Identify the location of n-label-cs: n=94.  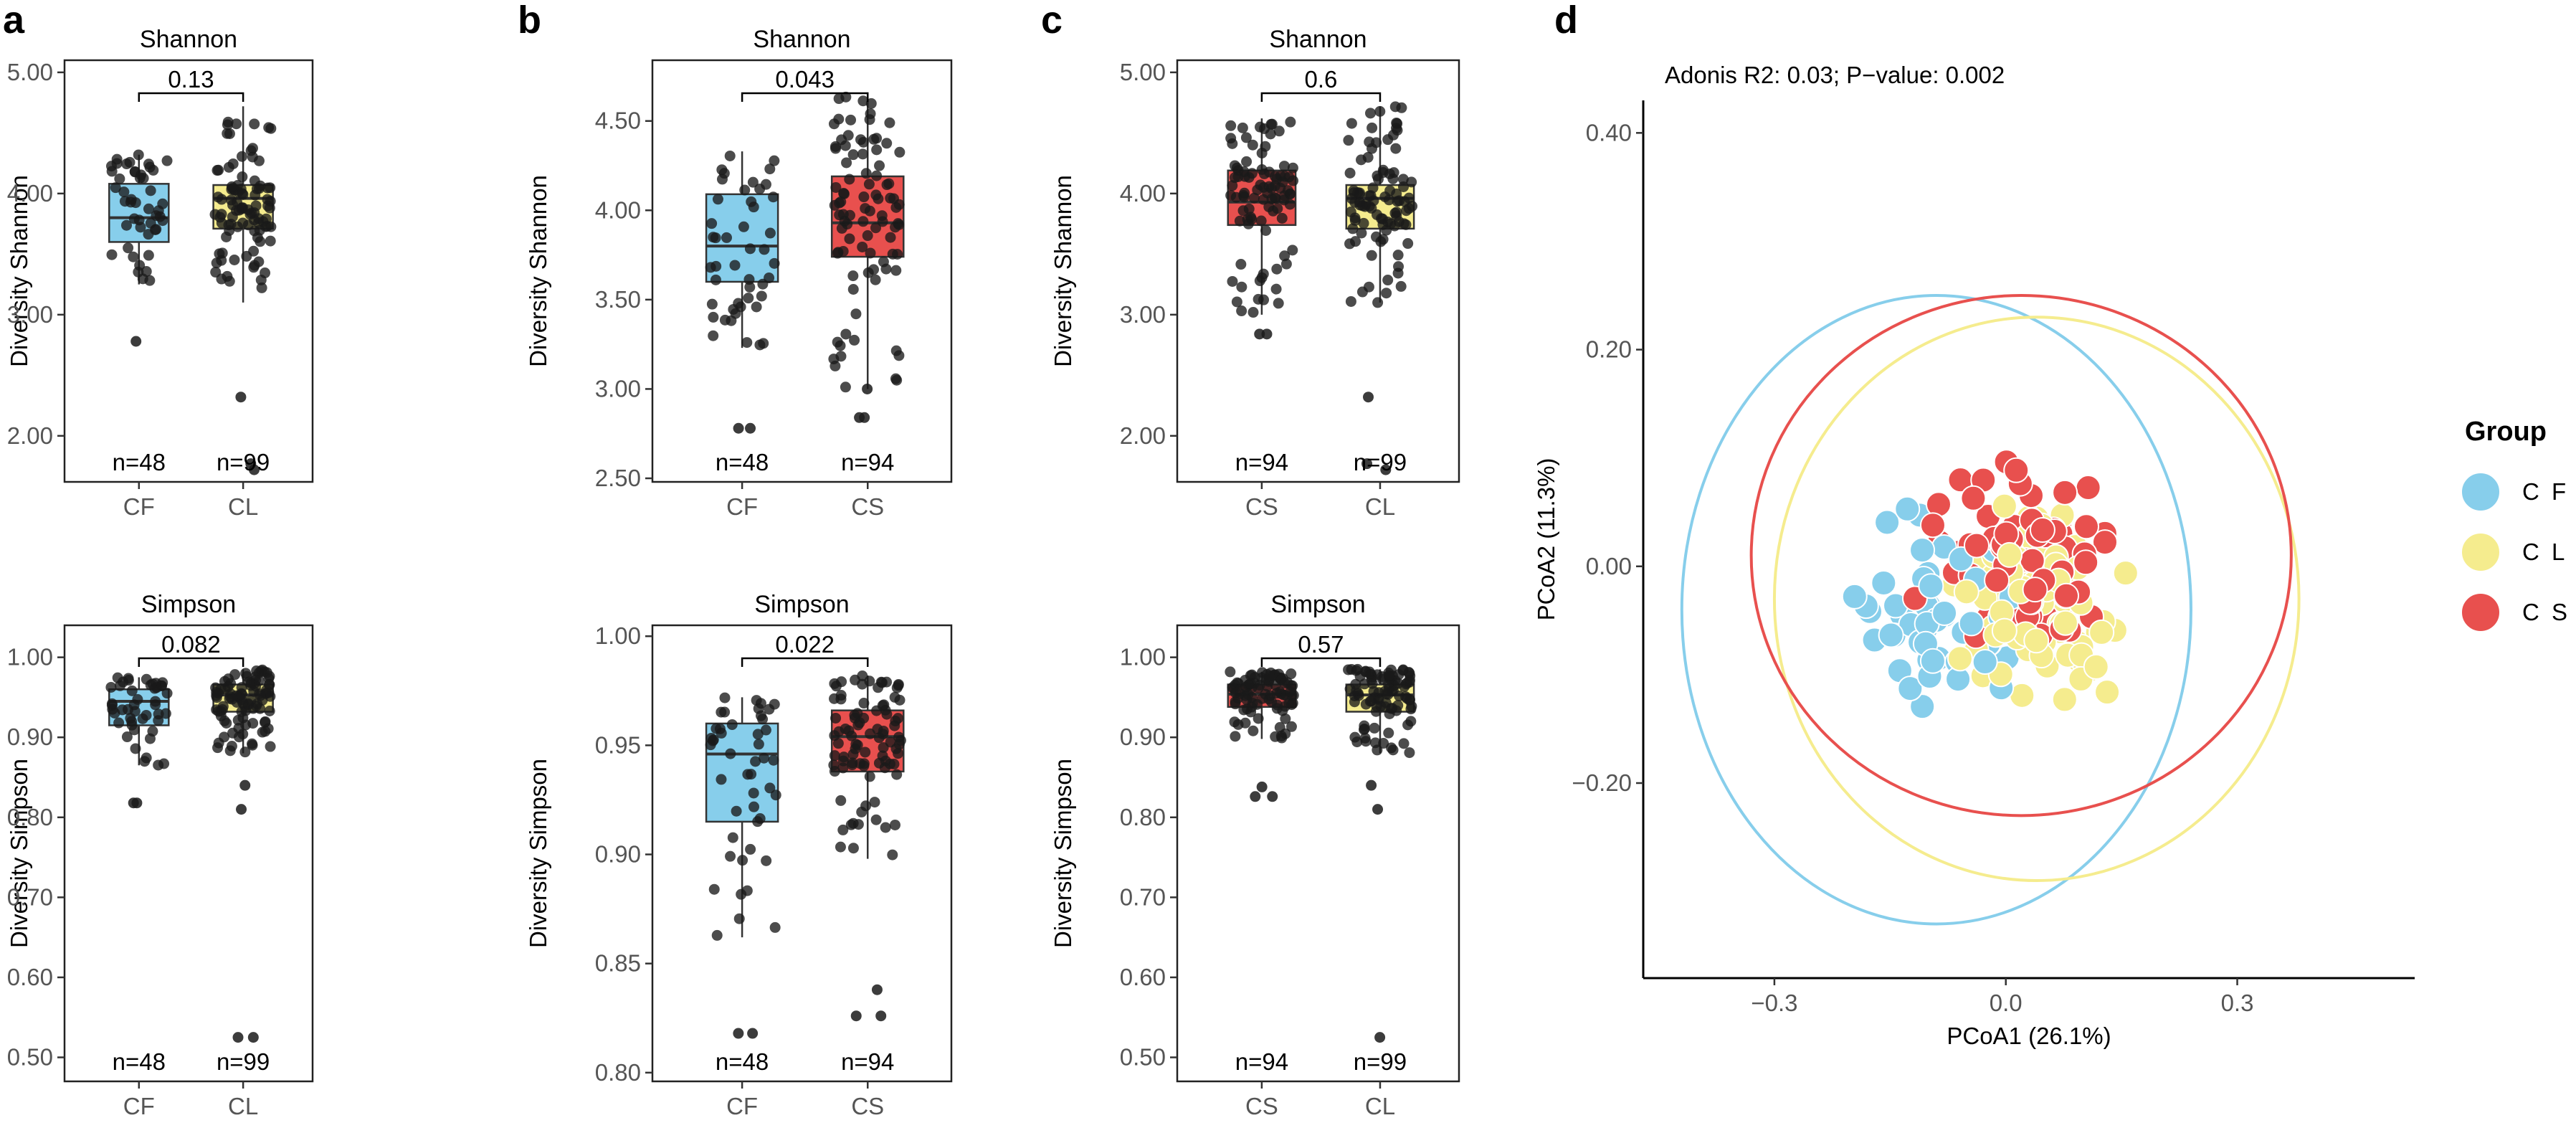
(868, 1061).